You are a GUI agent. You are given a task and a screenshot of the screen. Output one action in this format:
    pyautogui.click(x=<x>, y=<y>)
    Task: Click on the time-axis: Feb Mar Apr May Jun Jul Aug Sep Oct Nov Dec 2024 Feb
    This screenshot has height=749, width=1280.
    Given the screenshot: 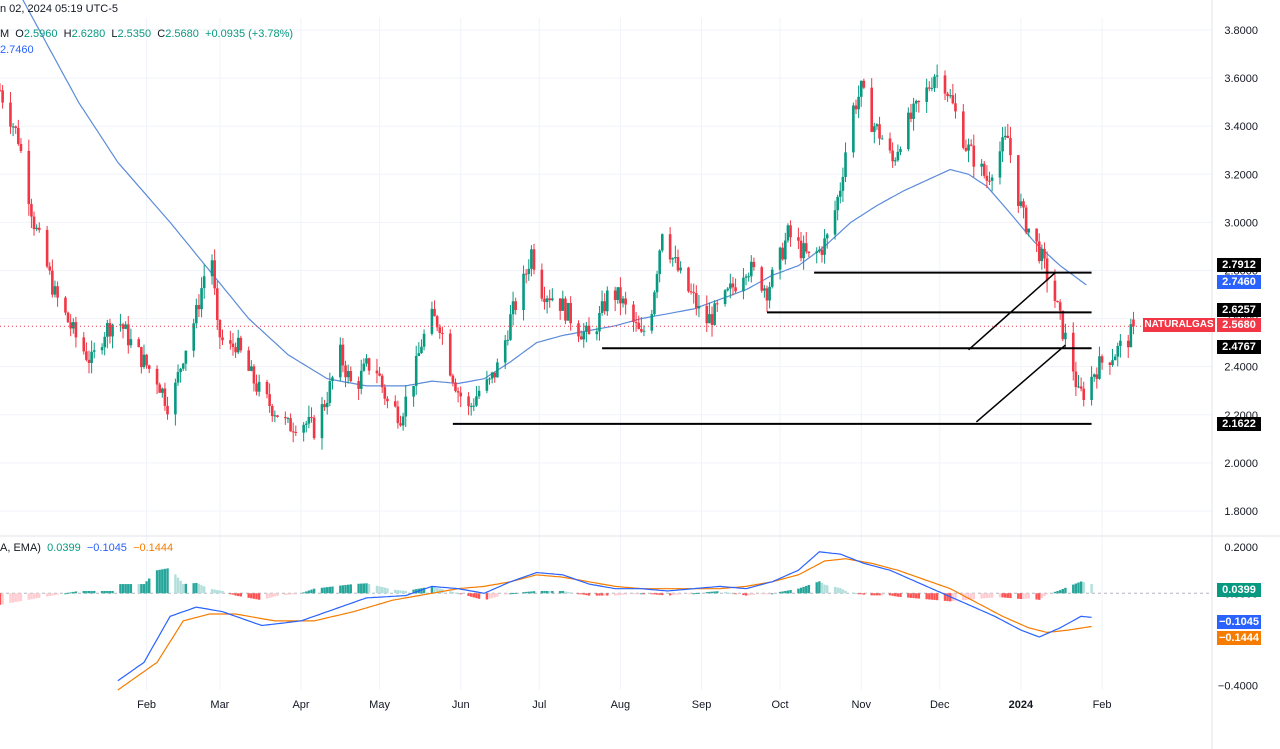 What is the action you would take?
    pyautogui.click(x=624, y=705)
    